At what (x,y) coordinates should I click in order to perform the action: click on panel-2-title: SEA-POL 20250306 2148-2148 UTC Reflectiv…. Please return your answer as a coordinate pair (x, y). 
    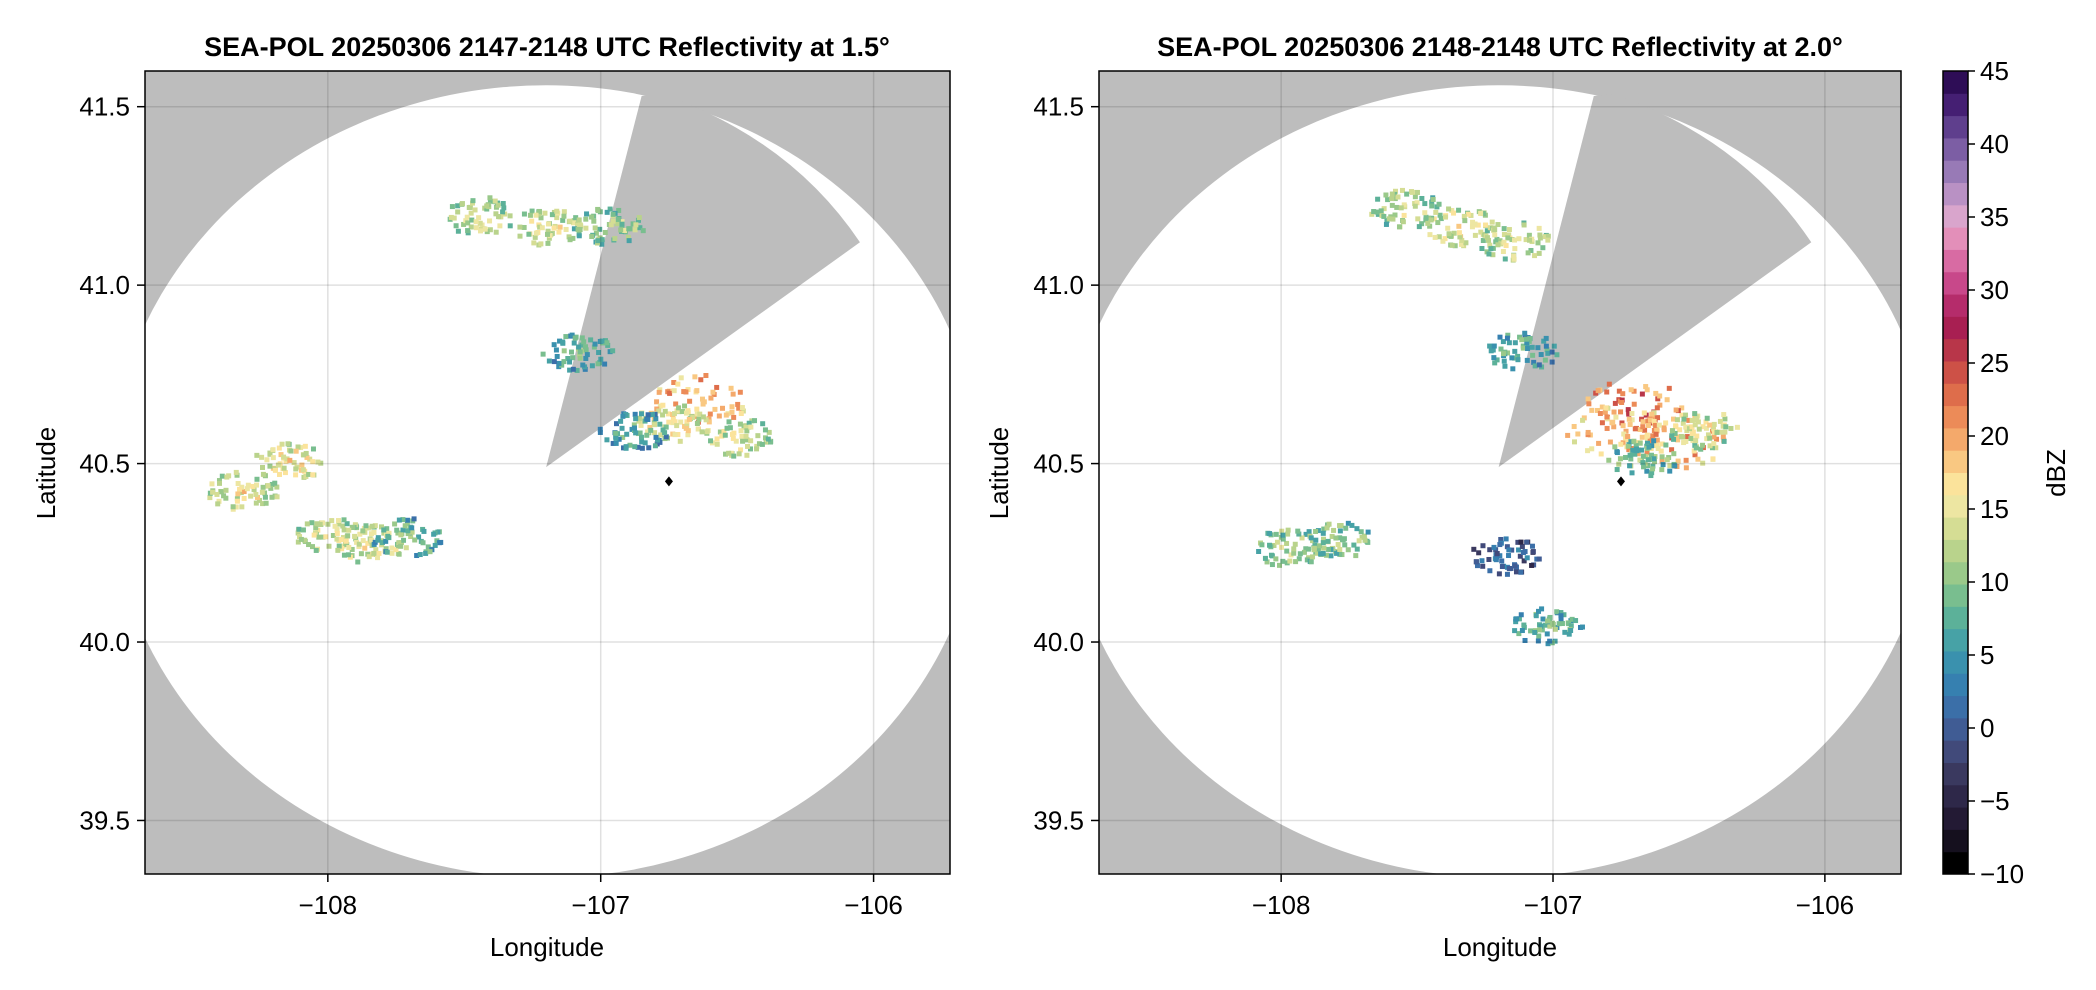
    Looking at the image, I should click on (1500, 47).